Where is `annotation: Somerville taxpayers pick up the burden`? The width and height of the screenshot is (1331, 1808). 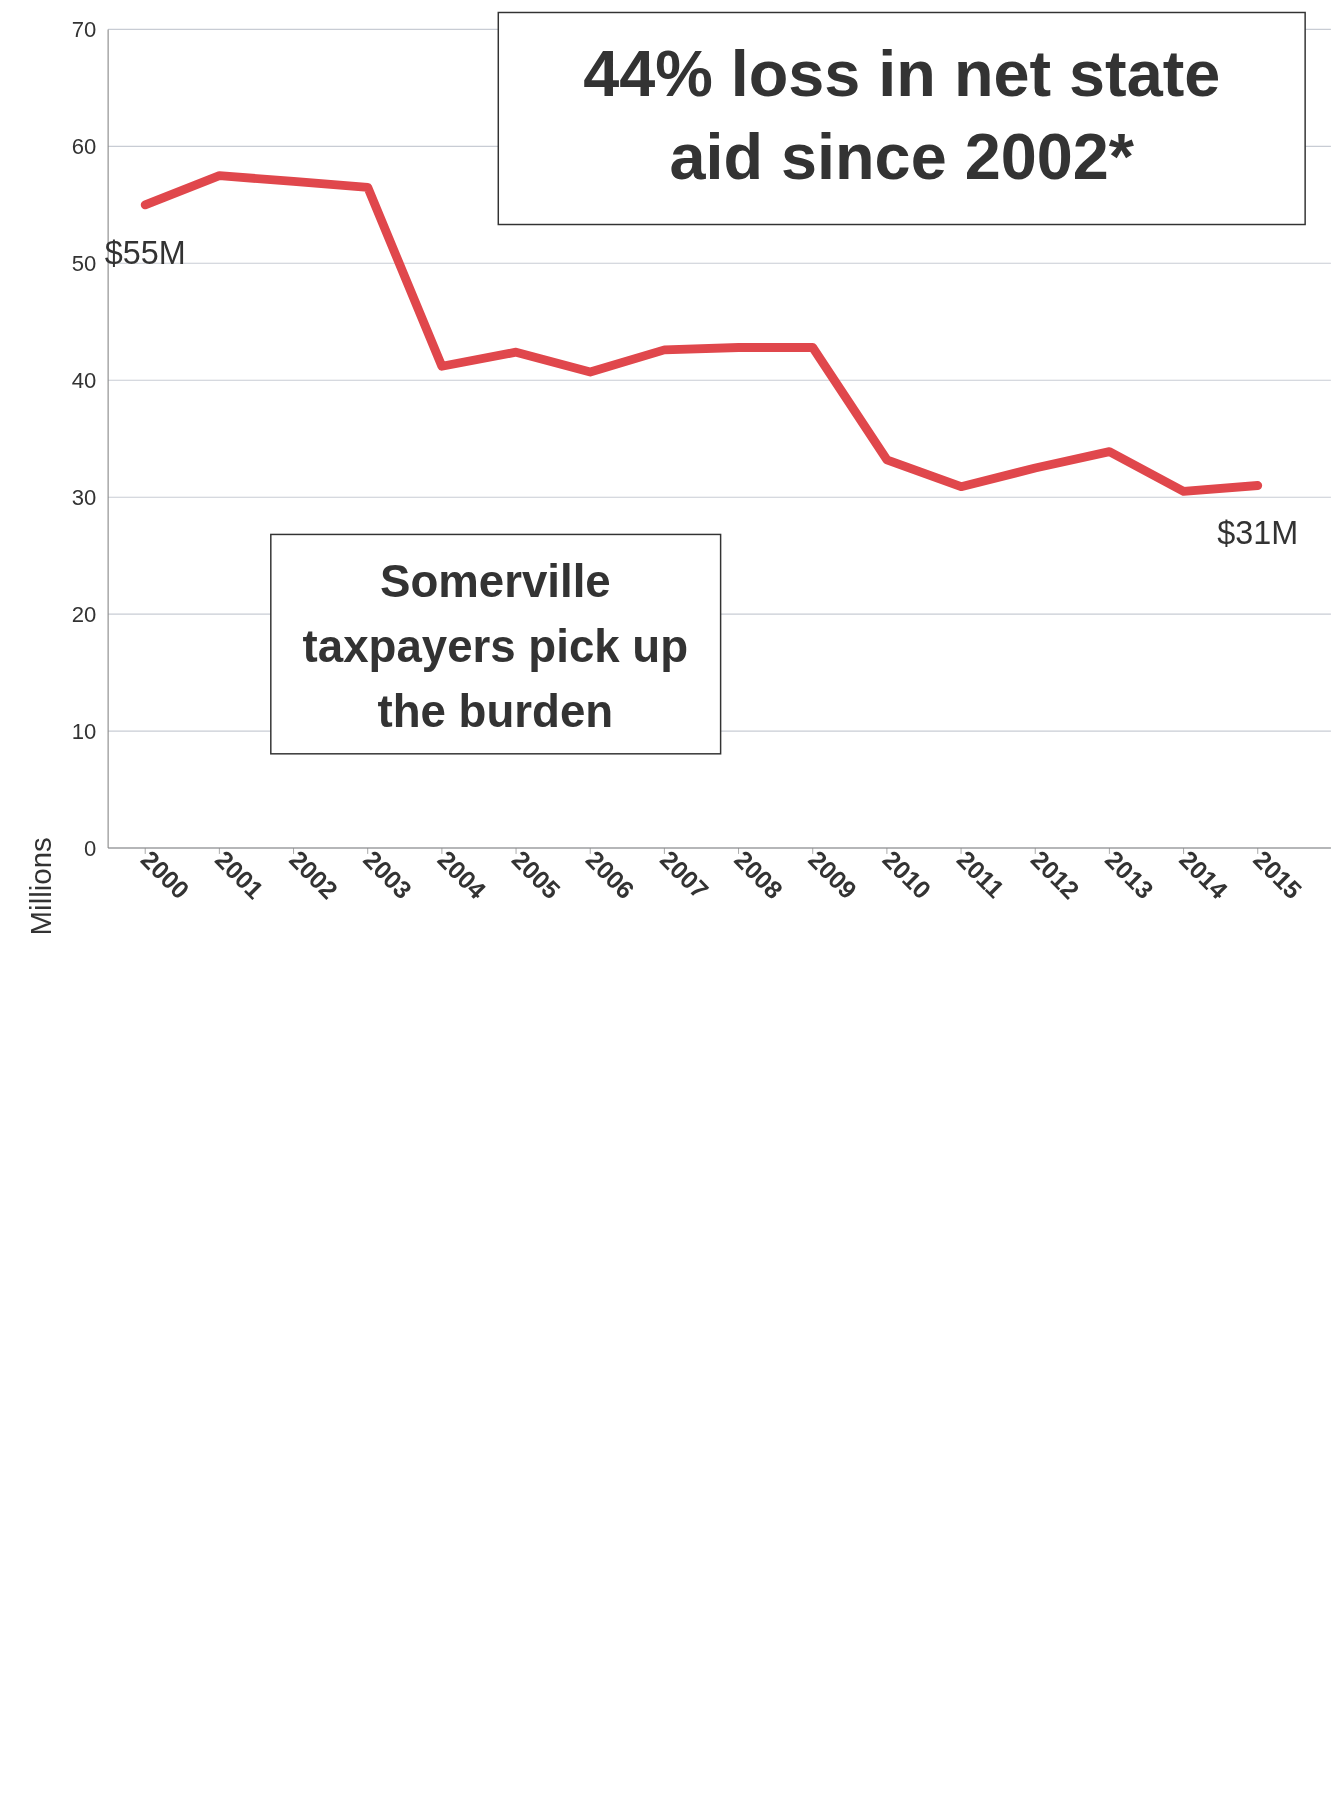
annotation: Somerville taxpayers pick up the burden is located at coordinates (495, 646).